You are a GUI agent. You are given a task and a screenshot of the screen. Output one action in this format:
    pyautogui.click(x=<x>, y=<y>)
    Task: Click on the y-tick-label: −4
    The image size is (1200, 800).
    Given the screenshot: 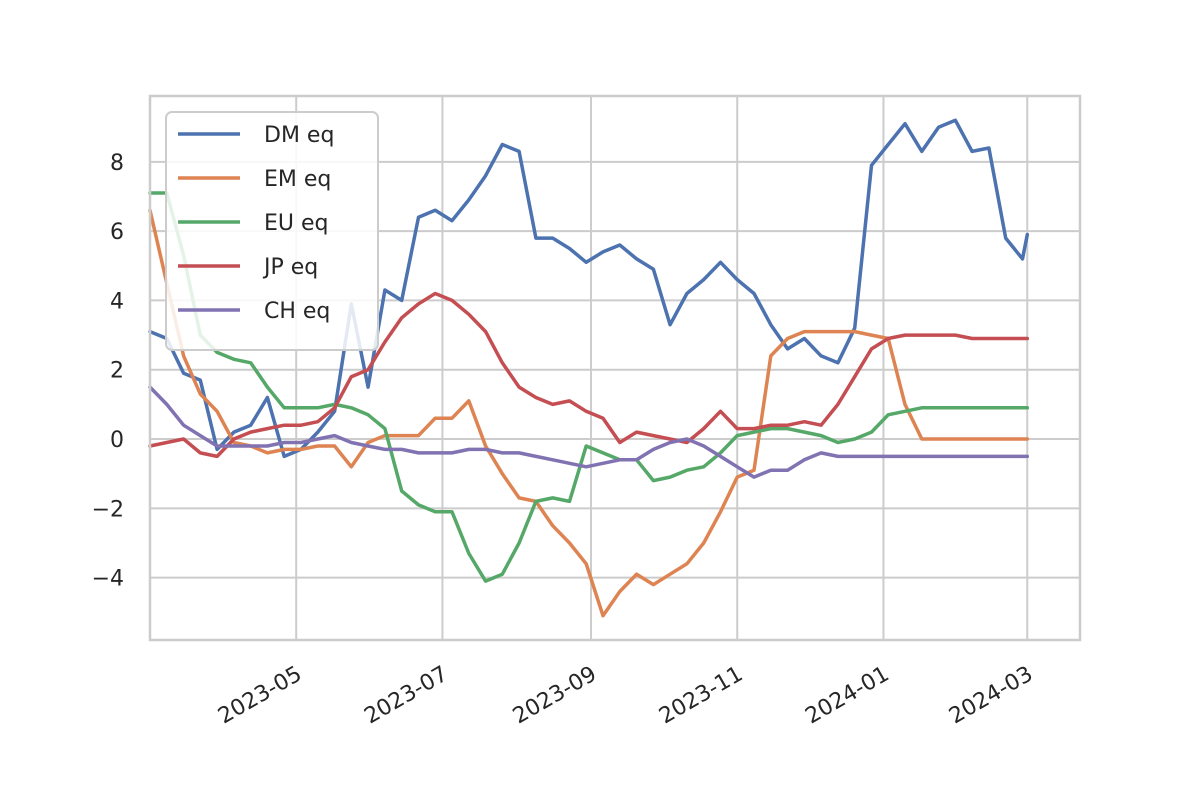 What is the action you would take?
    pyautogui.click(x=108, y=579)
    